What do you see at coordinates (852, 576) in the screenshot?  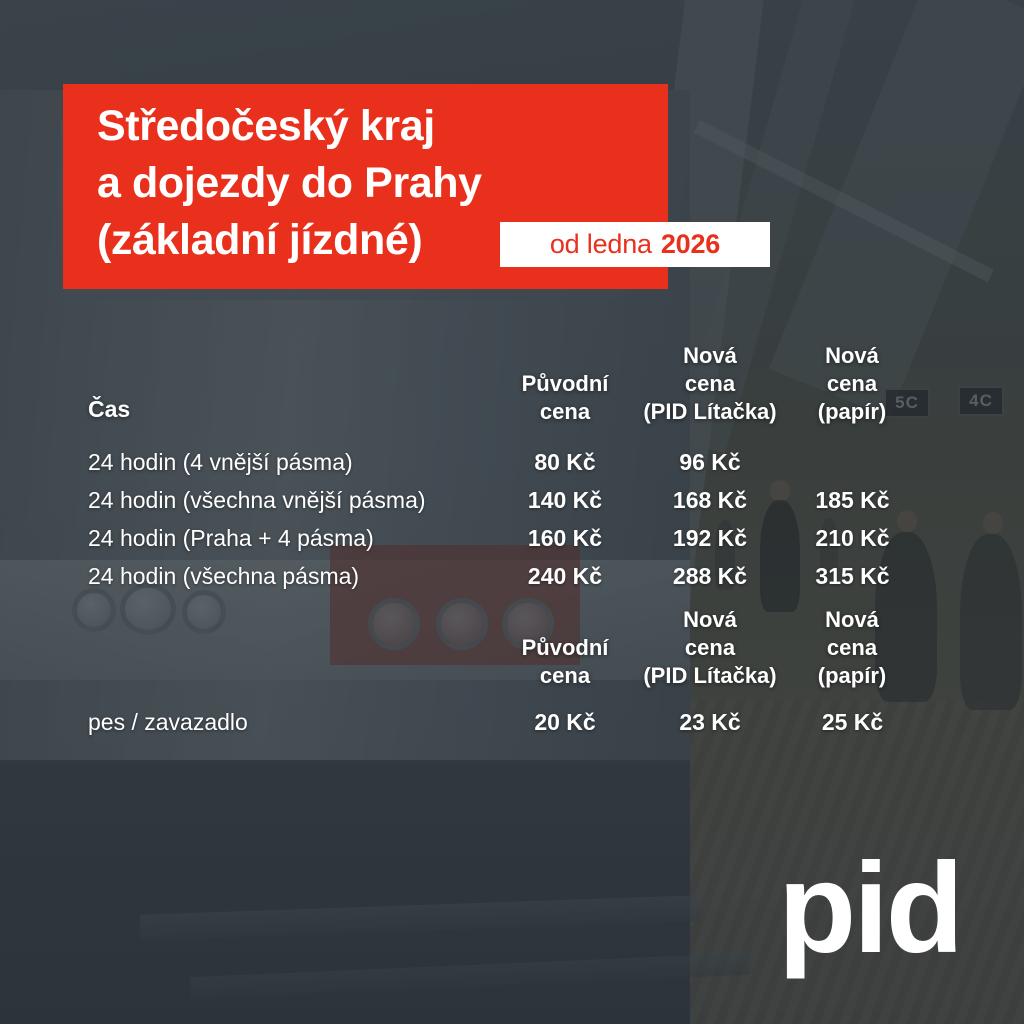 I see `cell-new-price-paper: 315 Kč` at bounding box center [852, 576].